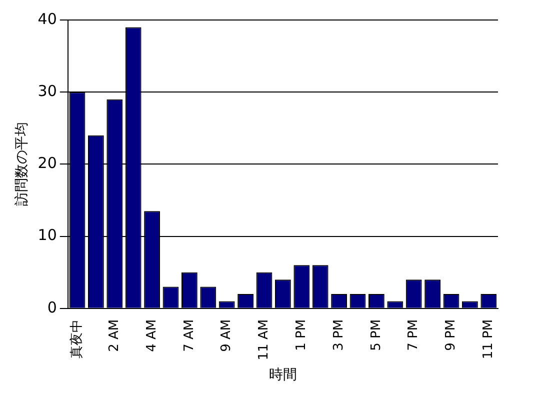 The image size is (548, 398). I want to click on x-tick-label: 5 PM, so click(376, 335).